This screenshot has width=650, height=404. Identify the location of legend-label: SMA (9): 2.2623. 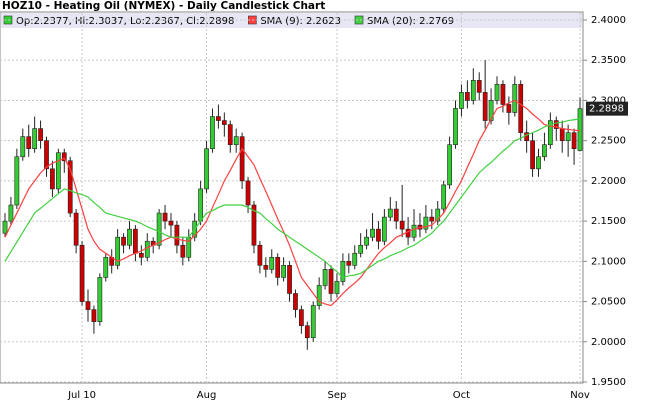
(300, 21).